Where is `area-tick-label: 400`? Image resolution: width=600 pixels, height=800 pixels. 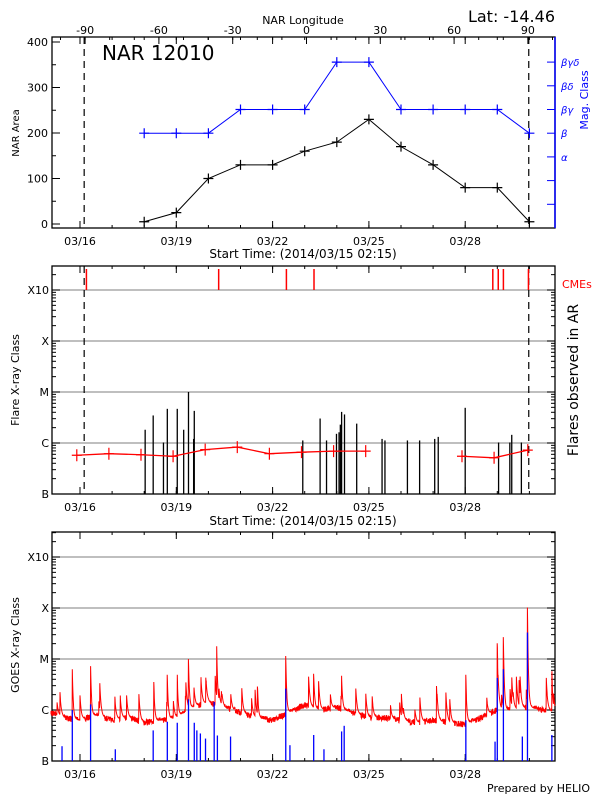
area-tick-label: 400 is located at coordinates (37, 42).